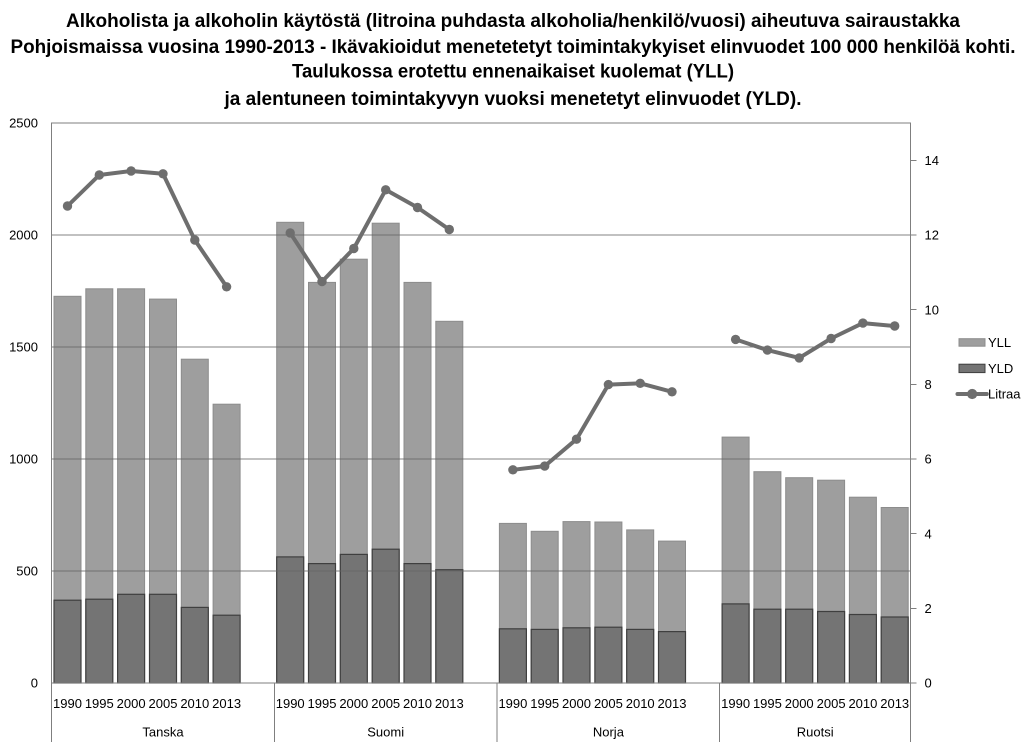  What do you see at coordinates (932, 309) in the screenshot?
I see `svg-text: 10` at bounding box center [932, 309].